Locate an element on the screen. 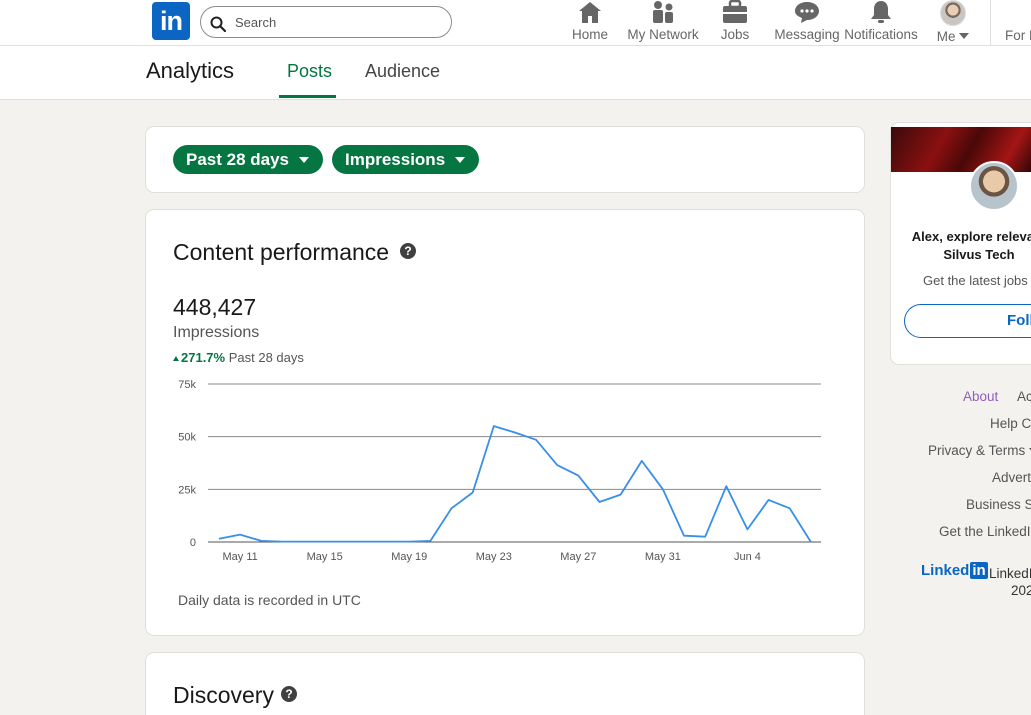 The height and width of the screenshot is (715, 1031). footer-link-accessibility: Ac is located at coordinates (1024, 396).